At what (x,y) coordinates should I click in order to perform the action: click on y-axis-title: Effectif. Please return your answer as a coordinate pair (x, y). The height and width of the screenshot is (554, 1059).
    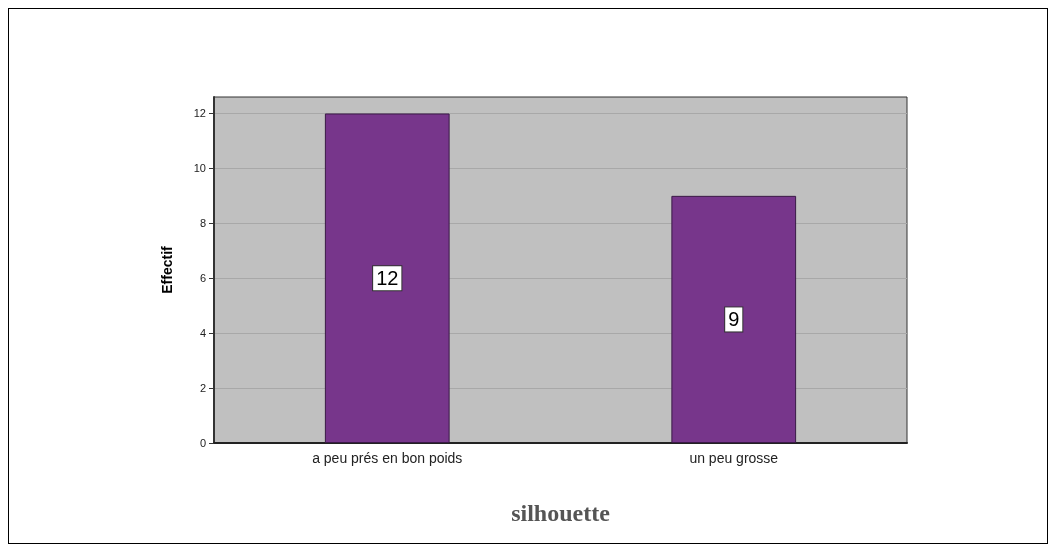
    Looking at the image, I should click on (167, 269).